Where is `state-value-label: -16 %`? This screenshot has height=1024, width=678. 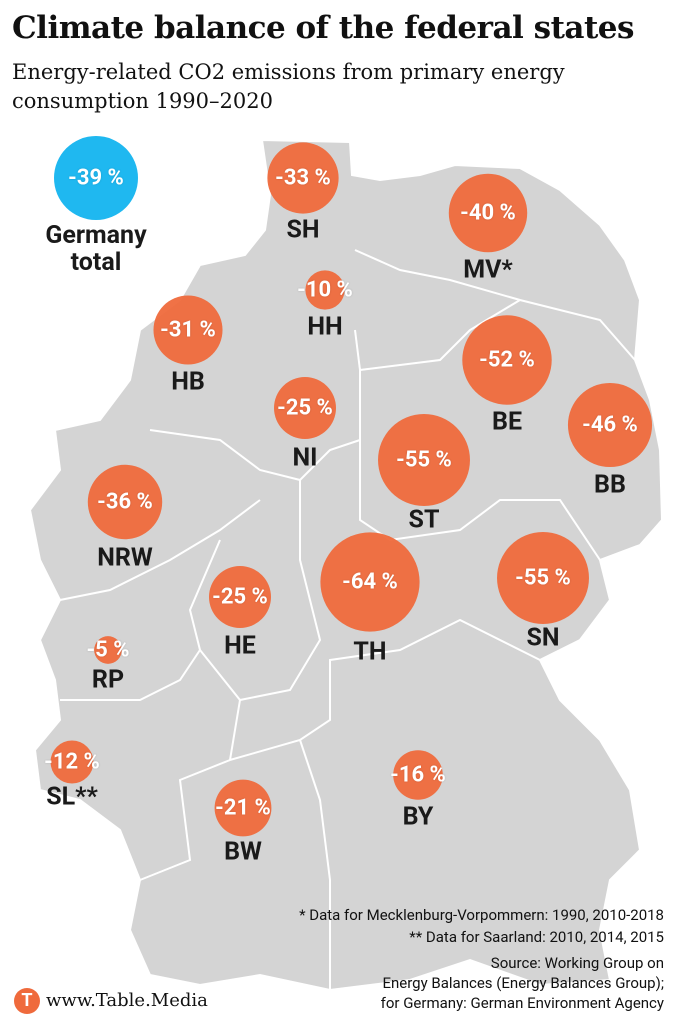 state-value-label: -16 % is located at coordinates (418, 775).